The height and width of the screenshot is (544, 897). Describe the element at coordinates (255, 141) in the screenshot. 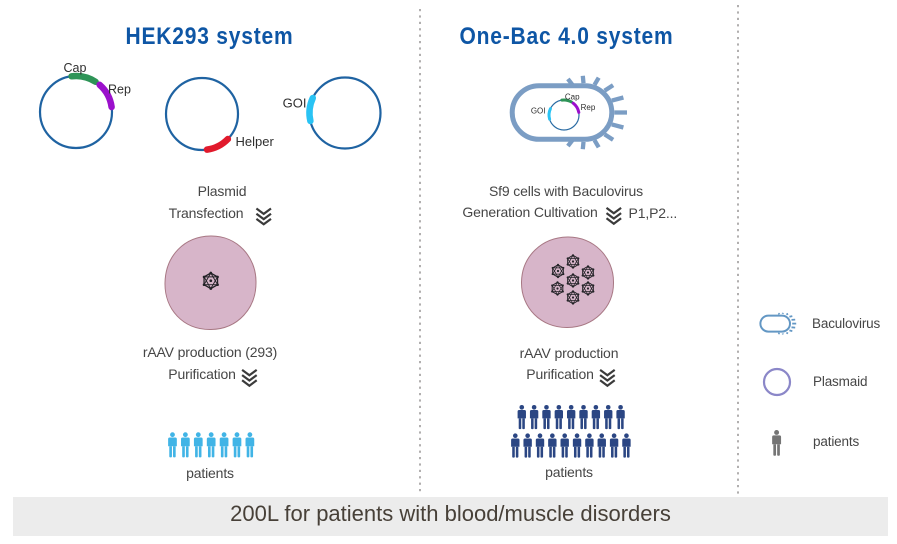

I see `svg-text: Helper` at that location.